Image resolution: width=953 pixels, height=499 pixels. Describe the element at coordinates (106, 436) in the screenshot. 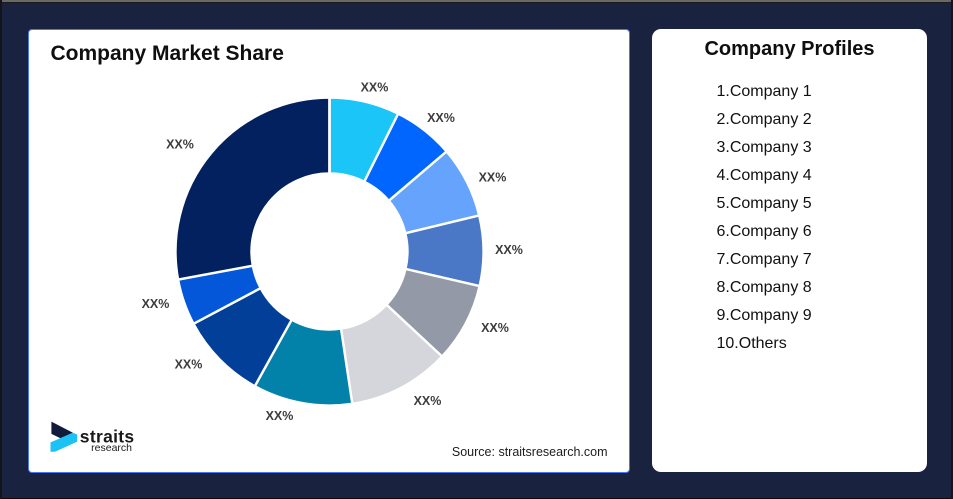

I see `svg-text: straits` at that location.